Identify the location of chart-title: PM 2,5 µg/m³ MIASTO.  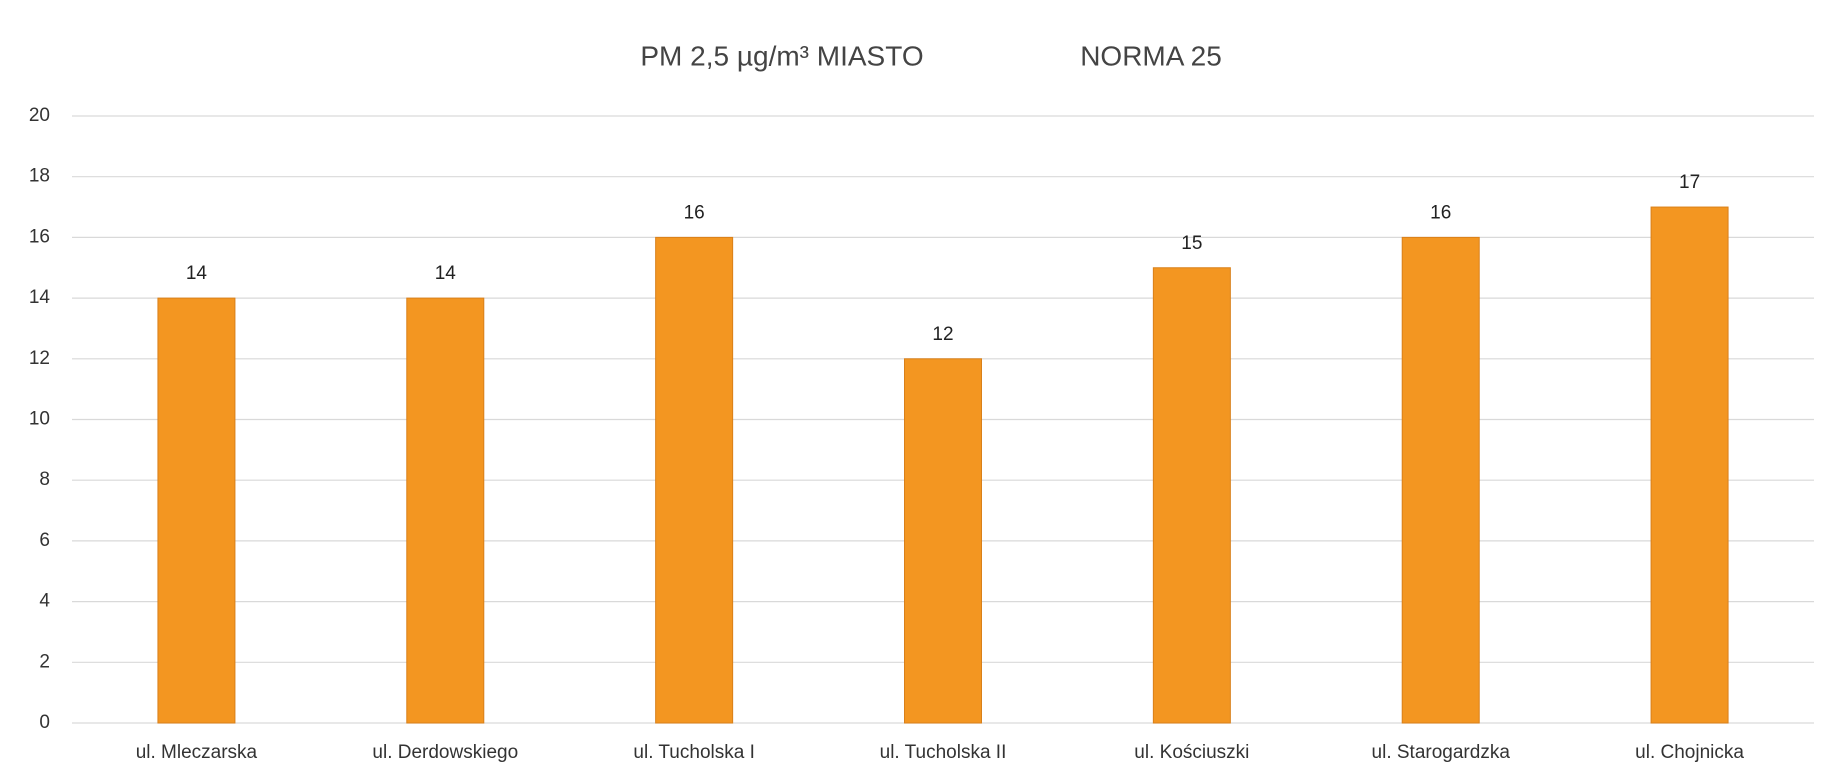
(781, 55).